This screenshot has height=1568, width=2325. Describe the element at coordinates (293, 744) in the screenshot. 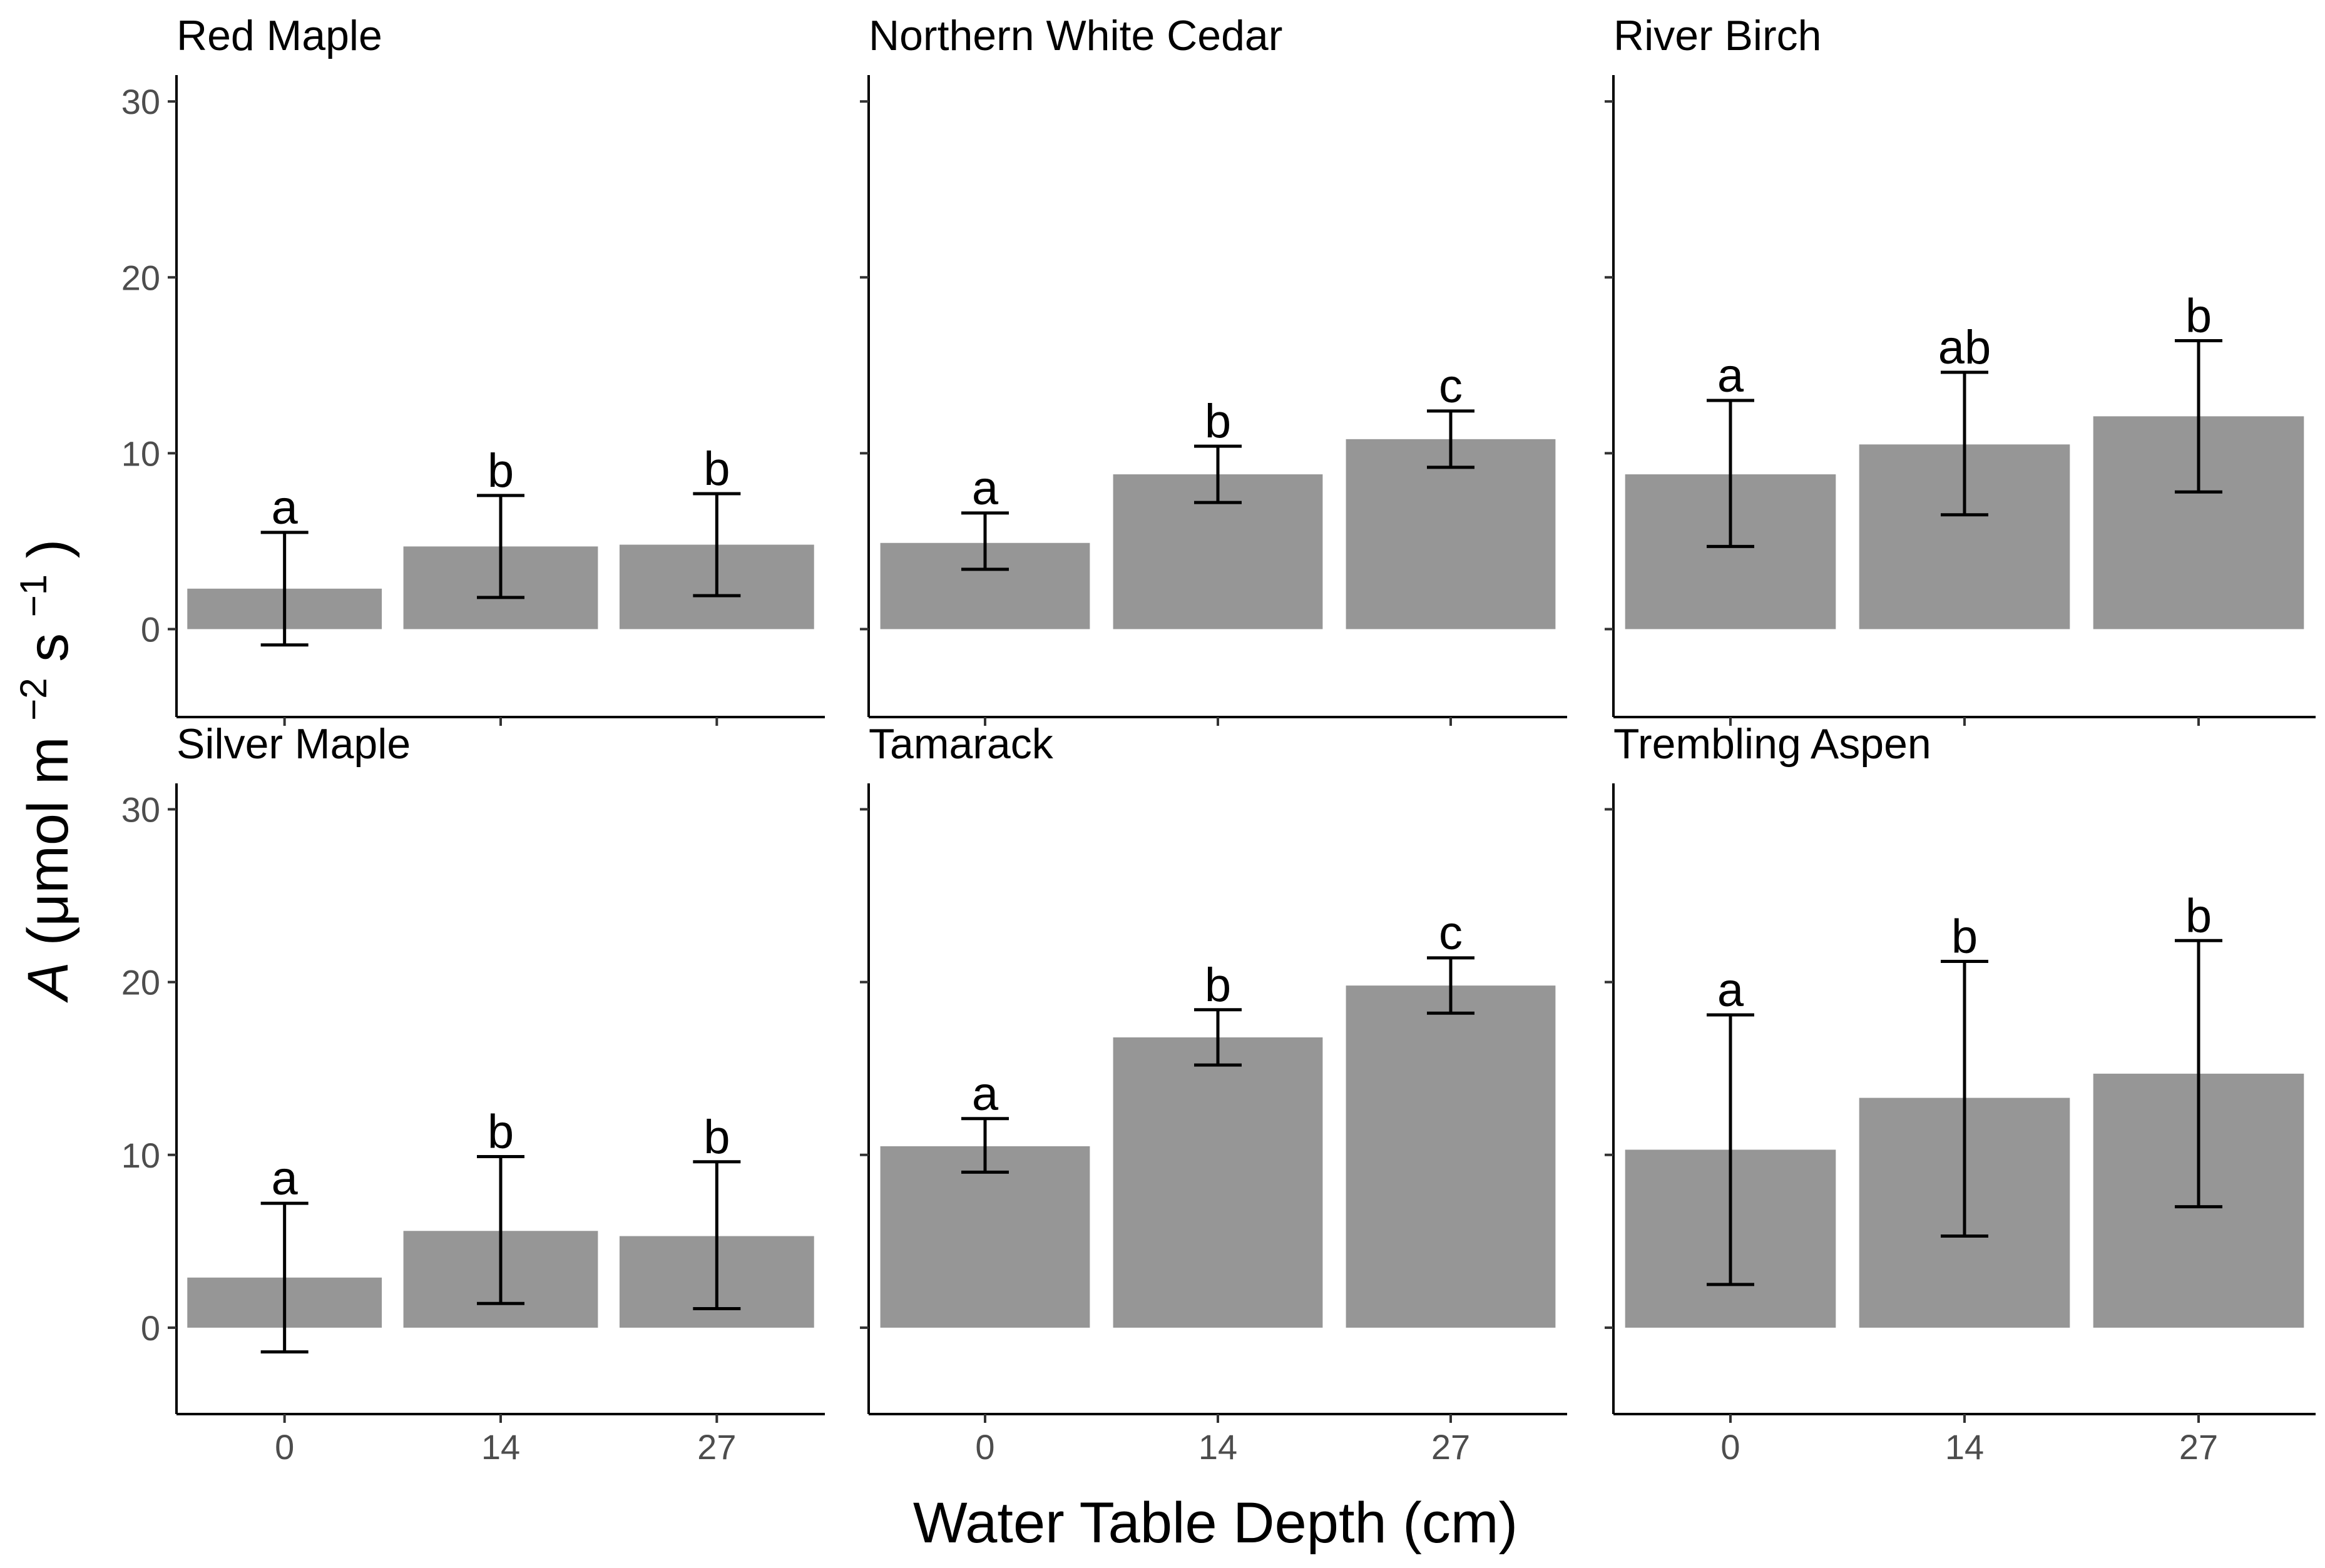

I see `panel-title: Silver Maple` at that location.